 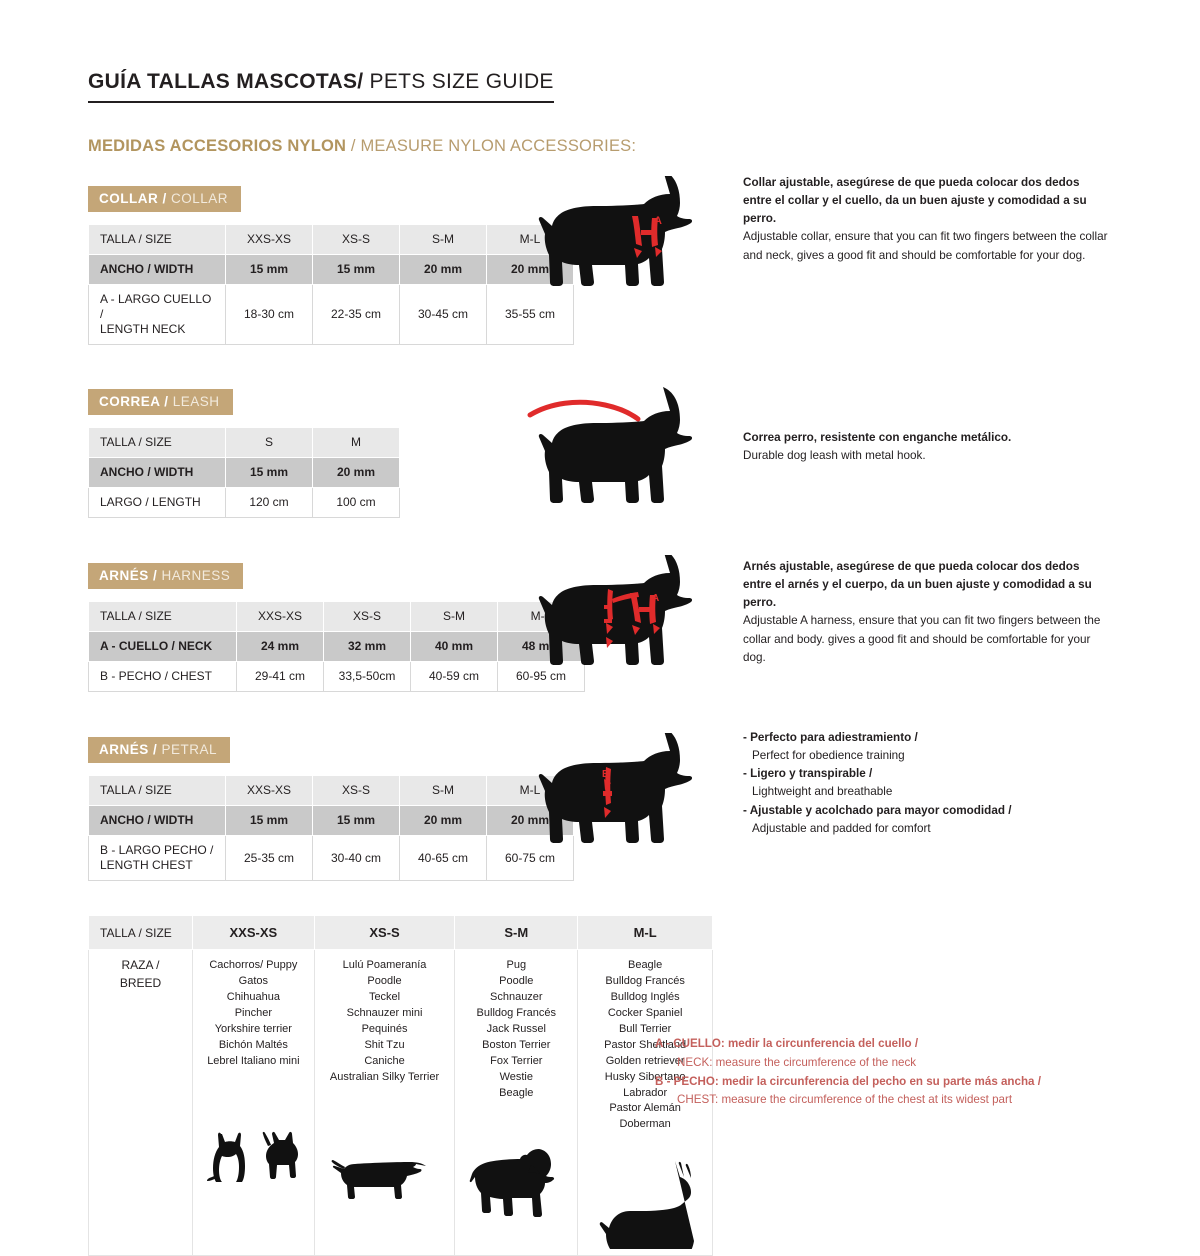 I want to click on table-row: LARGO / LENGTH 120 cm 100 cm, so click(x=244, y=502).